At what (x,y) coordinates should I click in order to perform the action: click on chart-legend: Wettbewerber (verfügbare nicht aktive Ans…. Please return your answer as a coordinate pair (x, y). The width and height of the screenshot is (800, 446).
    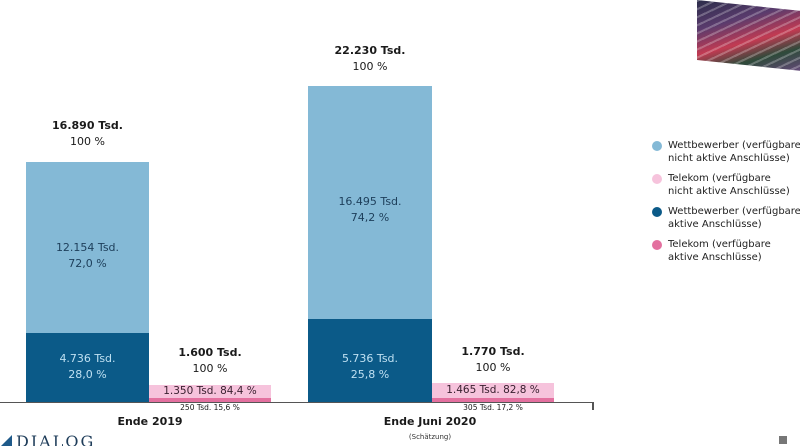
    Looking at the image, I should click on (726, 205).